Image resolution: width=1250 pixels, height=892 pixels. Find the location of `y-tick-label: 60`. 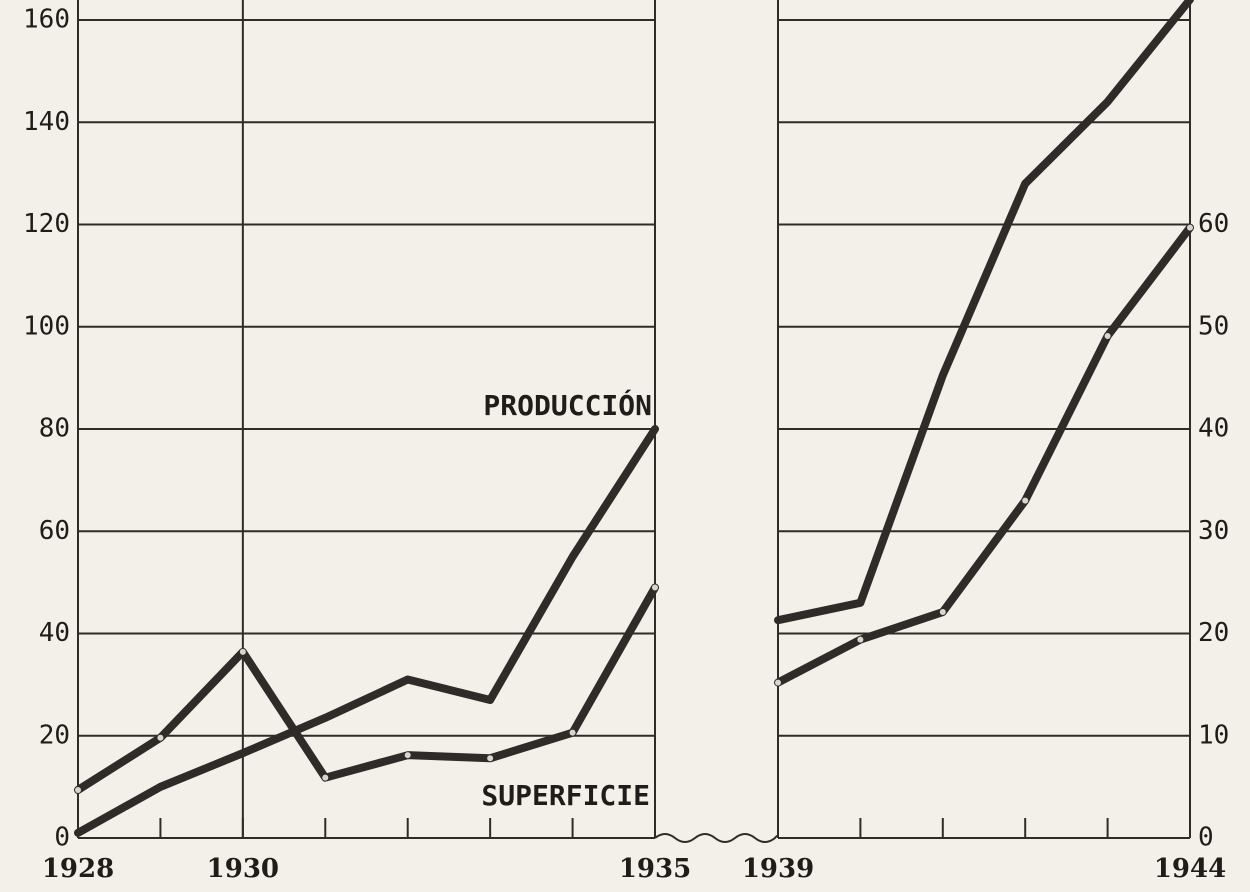

y-tick-label: 60 is located at coordinates (54, 531).